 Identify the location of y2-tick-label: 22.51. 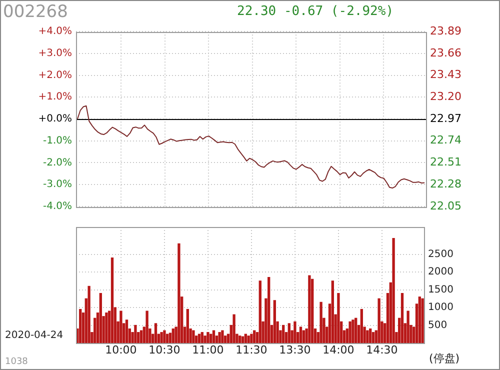
(446, 162).